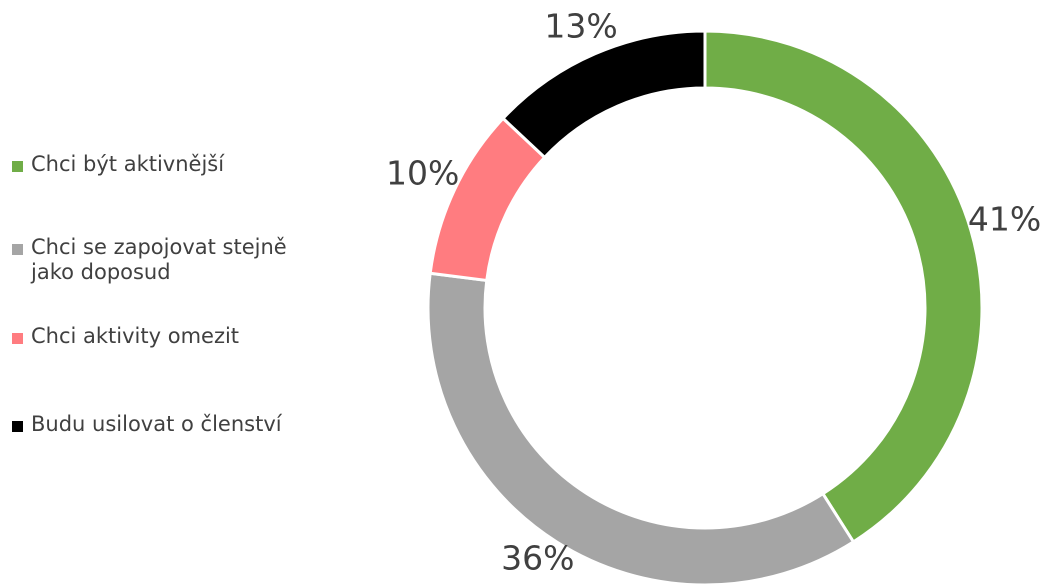 This screenshot has width=1054, height=586. What do you see at coordinates (156, 424) in the screenshot?
I see `legend-label: Budu usilovat o členství` at bounding box center [156, 424].